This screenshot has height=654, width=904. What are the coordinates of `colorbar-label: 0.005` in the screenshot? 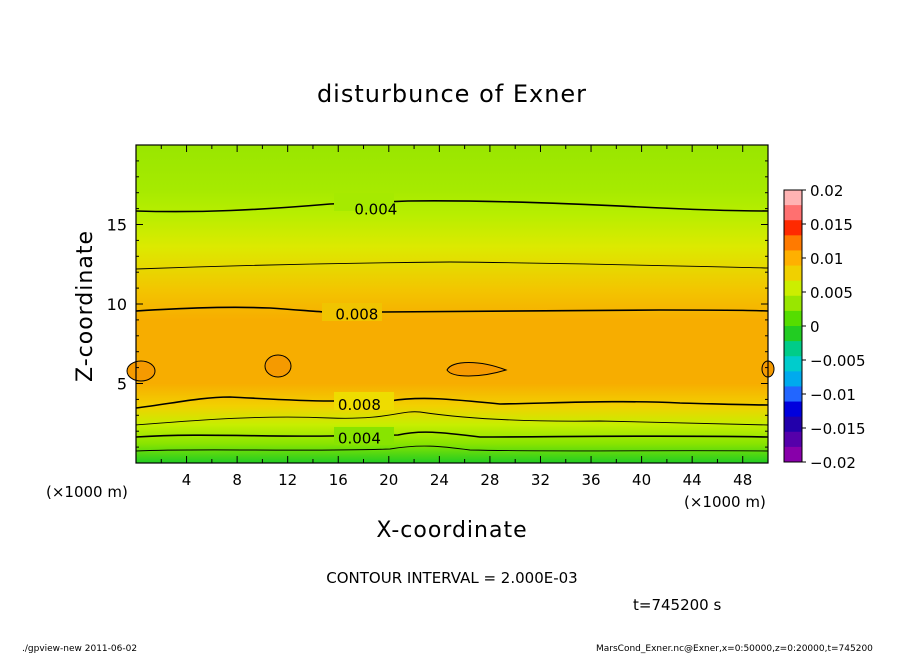 It's located at (831, 293).